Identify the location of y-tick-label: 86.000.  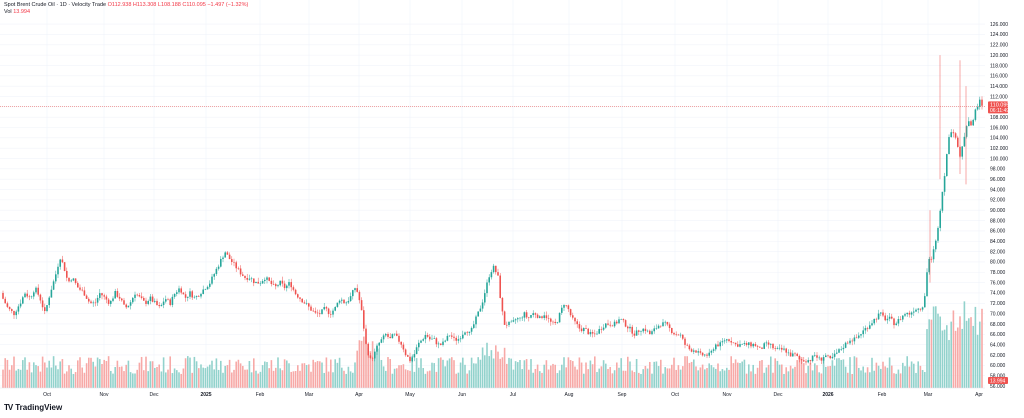
(998, 232).